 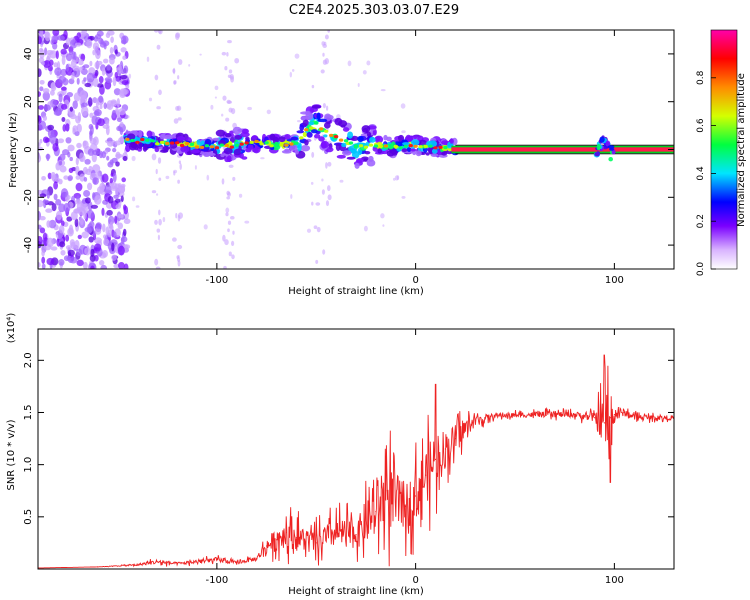 I want to click on spectrogram-y-tick-label: 20, so click(x=28, y=101).